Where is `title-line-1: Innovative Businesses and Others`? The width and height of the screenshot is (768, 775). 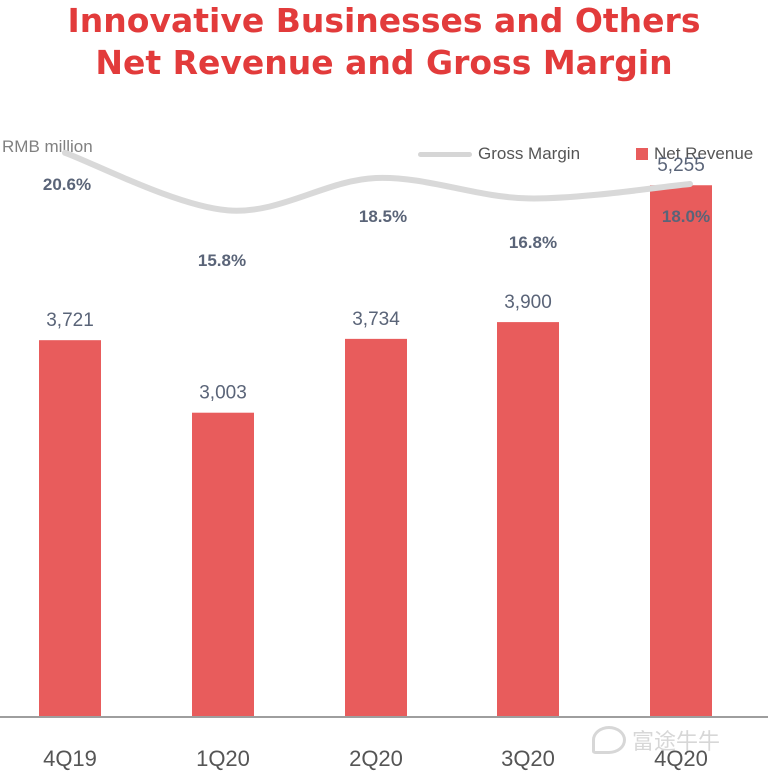
title-line-1: Innovative Businesses and Others is located at coordinates (384, 20).